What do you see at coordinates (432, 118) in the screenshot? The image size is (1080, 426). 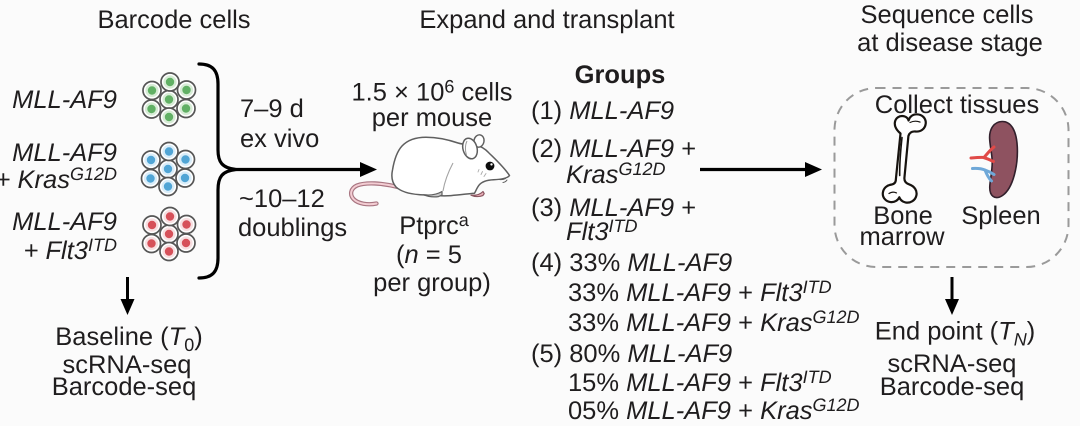 I see `svg-text: per mouse` at bounding box center [432, 118].